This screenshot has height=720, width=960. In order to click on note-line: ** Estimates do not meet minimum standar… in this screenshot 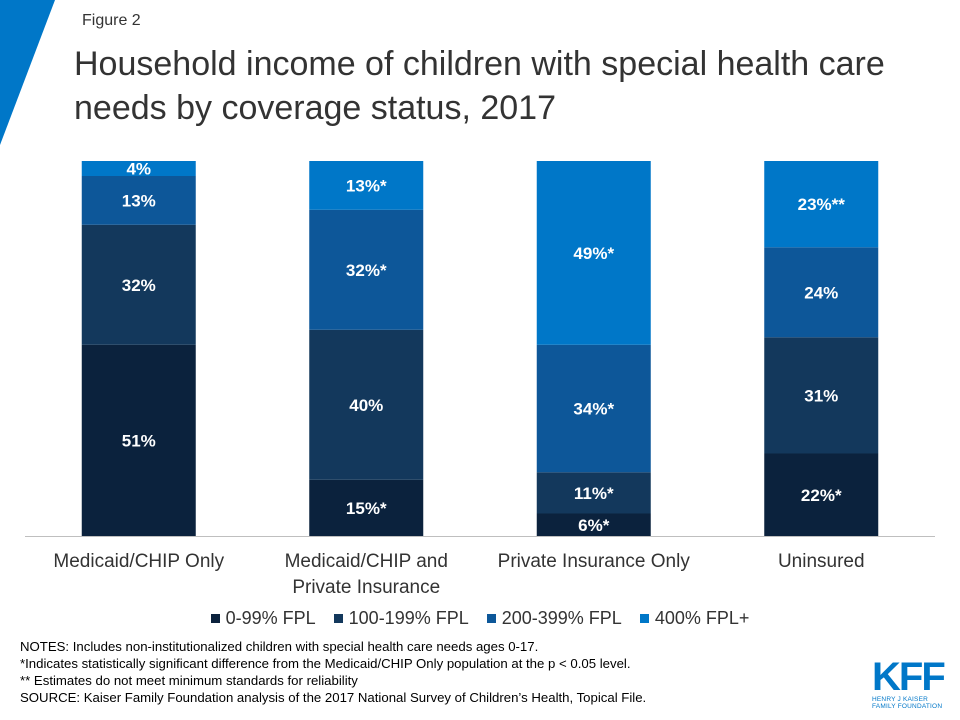, I will do `click(189, 680)`.